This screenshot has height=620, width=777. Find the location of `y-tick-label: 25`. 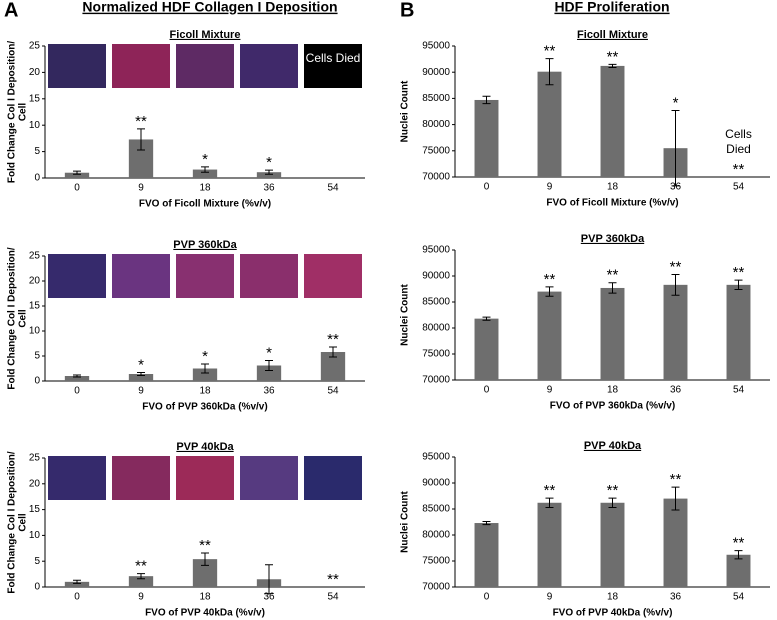

y-tick-label: 25 is located at coordinates (35, 458).